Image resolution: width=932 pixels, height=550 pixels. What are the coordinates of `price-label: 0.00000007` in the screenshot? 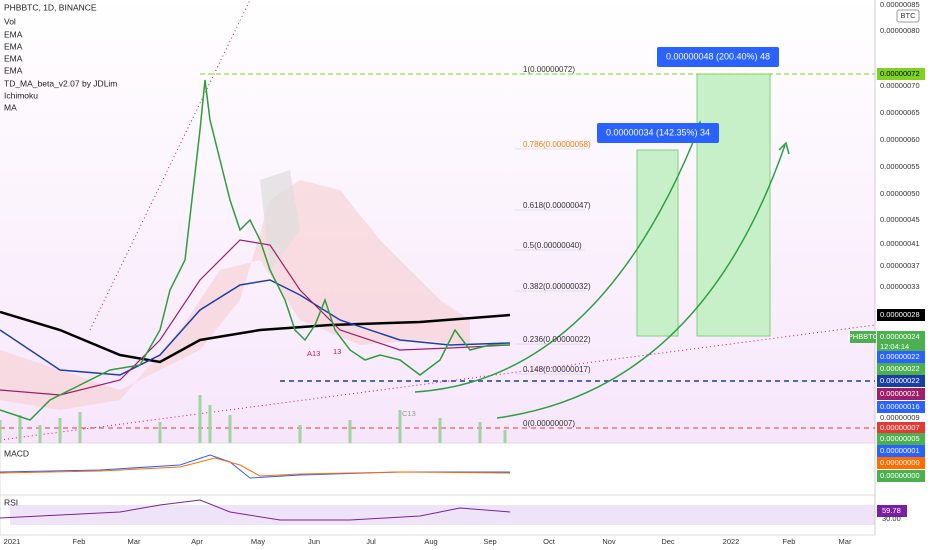 It's located at (900, 427).